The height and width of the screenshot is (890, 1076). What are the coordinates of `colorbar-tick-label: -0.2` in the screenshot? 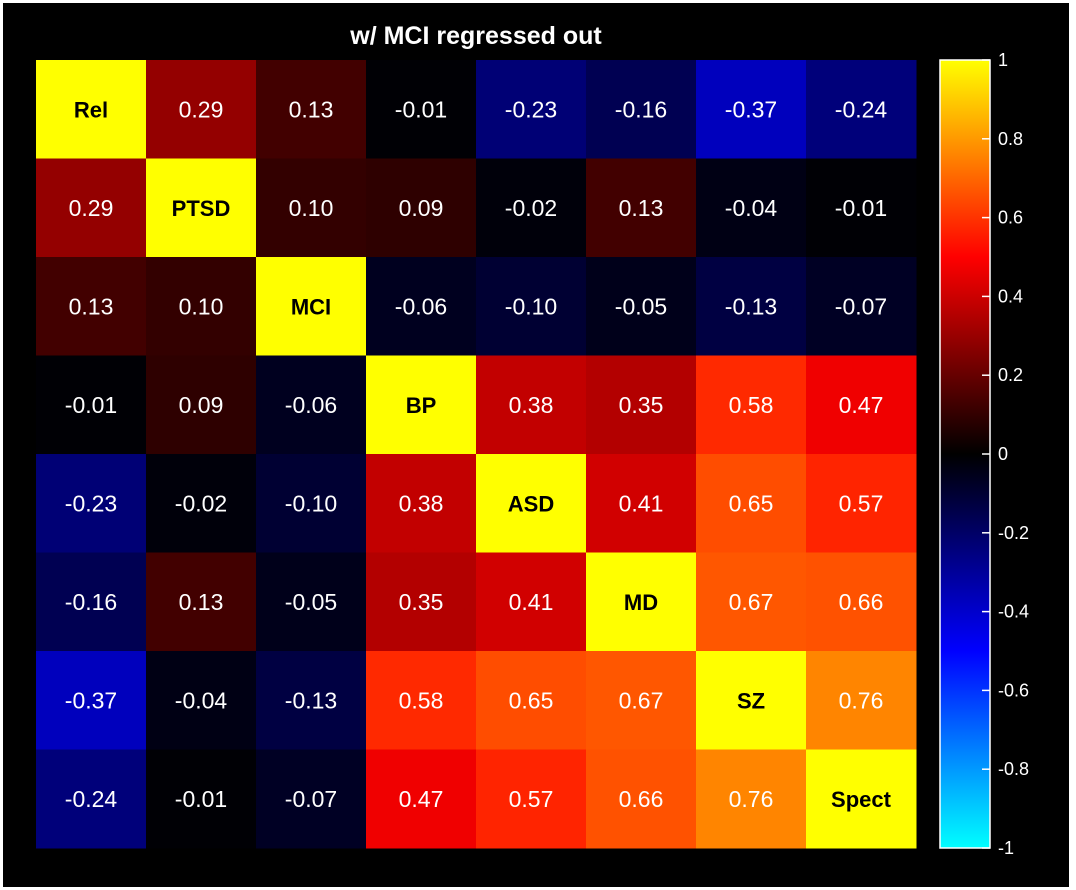 It's located at (1013, 533).